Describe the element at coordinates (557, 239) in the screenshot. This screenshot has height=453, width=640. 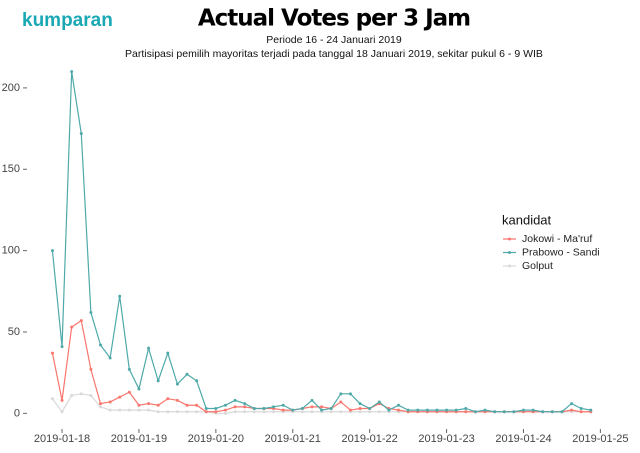
I see `legend-label: Jokowi - Ma'ruf` at that location.